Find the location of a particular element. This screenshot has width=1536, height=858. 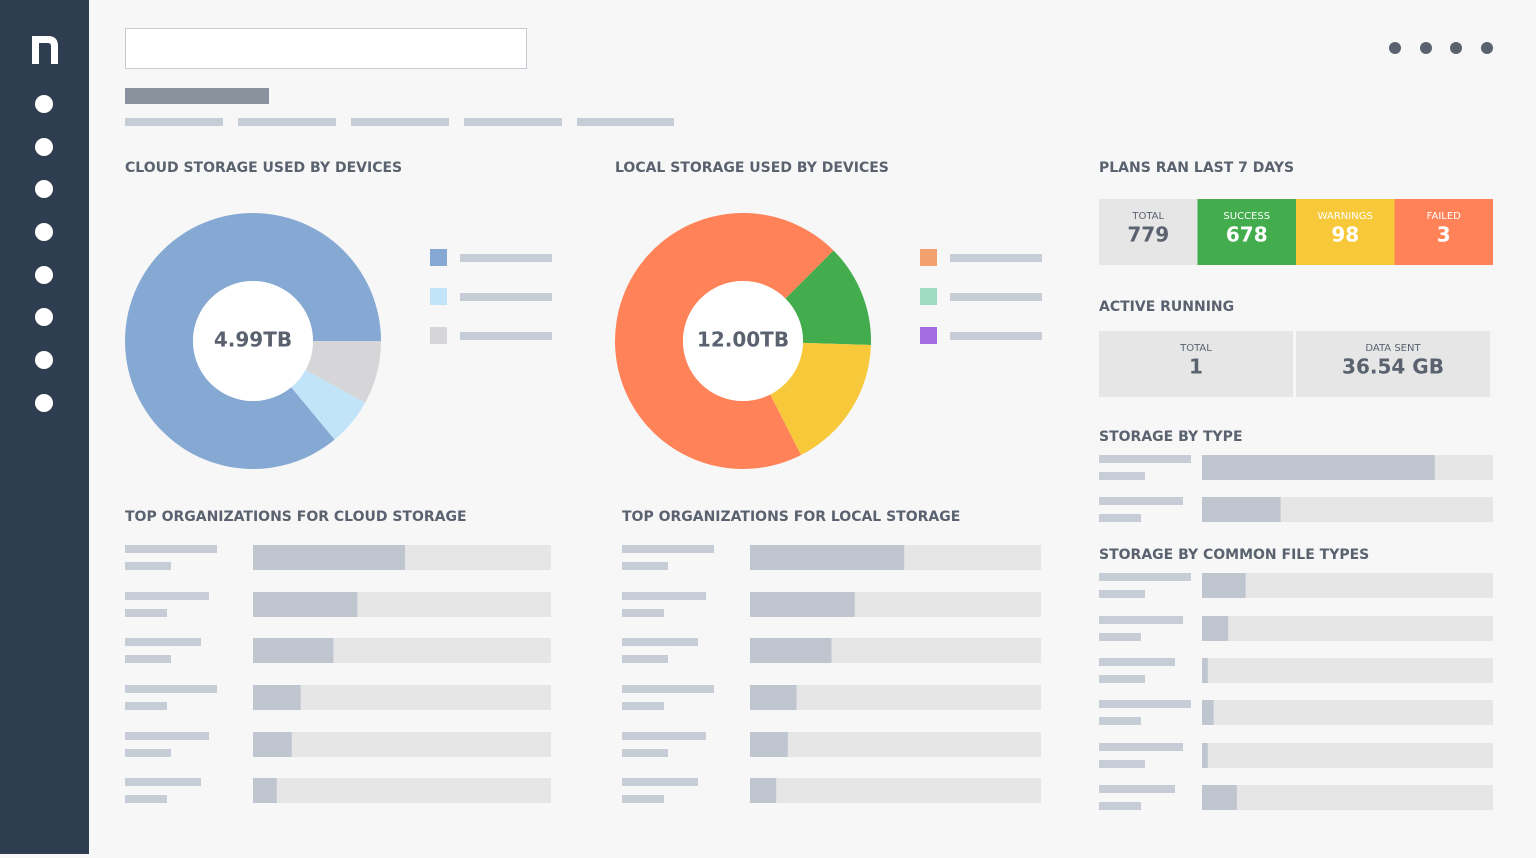

section-title: STORAGE BY TYPE is located at coordinates (1171, 437).